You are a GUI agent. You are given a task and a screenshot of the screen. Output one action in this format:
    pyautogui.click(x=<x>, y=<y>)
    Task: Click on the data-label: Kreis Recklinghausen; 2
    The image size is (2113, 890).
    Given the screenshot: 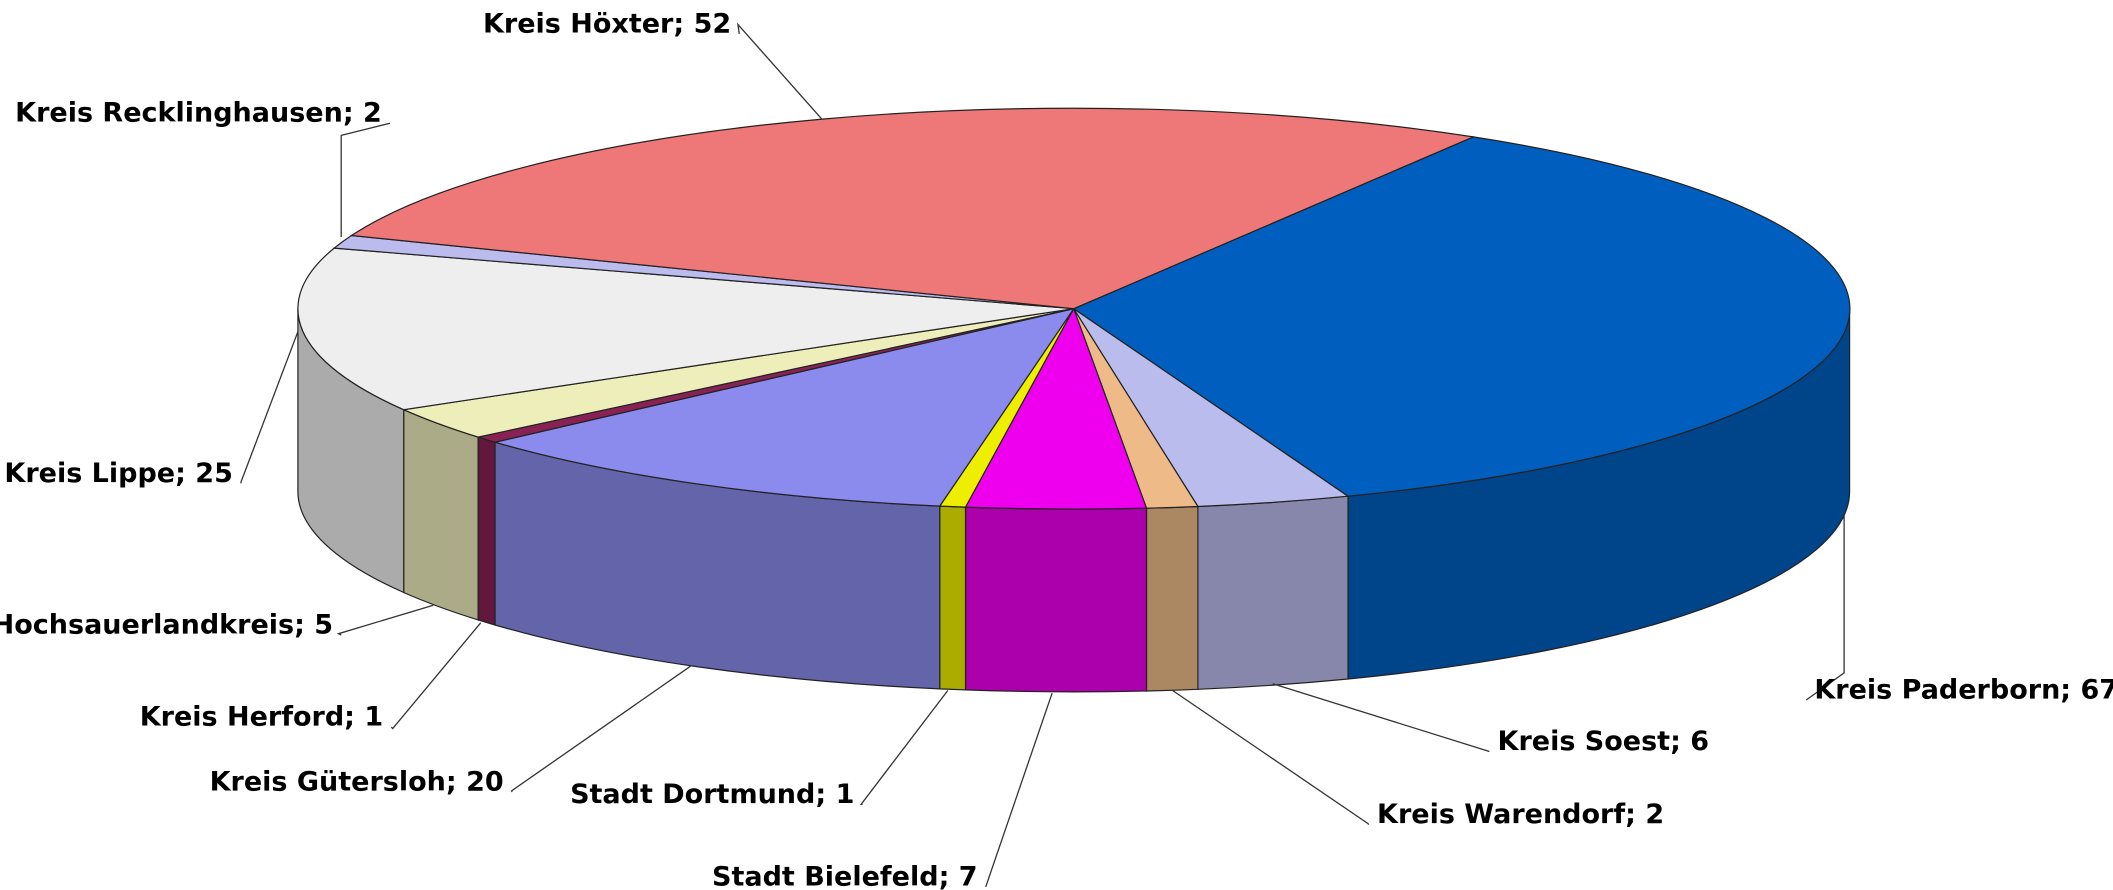 What is the action you would take?
    pyautogui.click(x=198, y=112)
    